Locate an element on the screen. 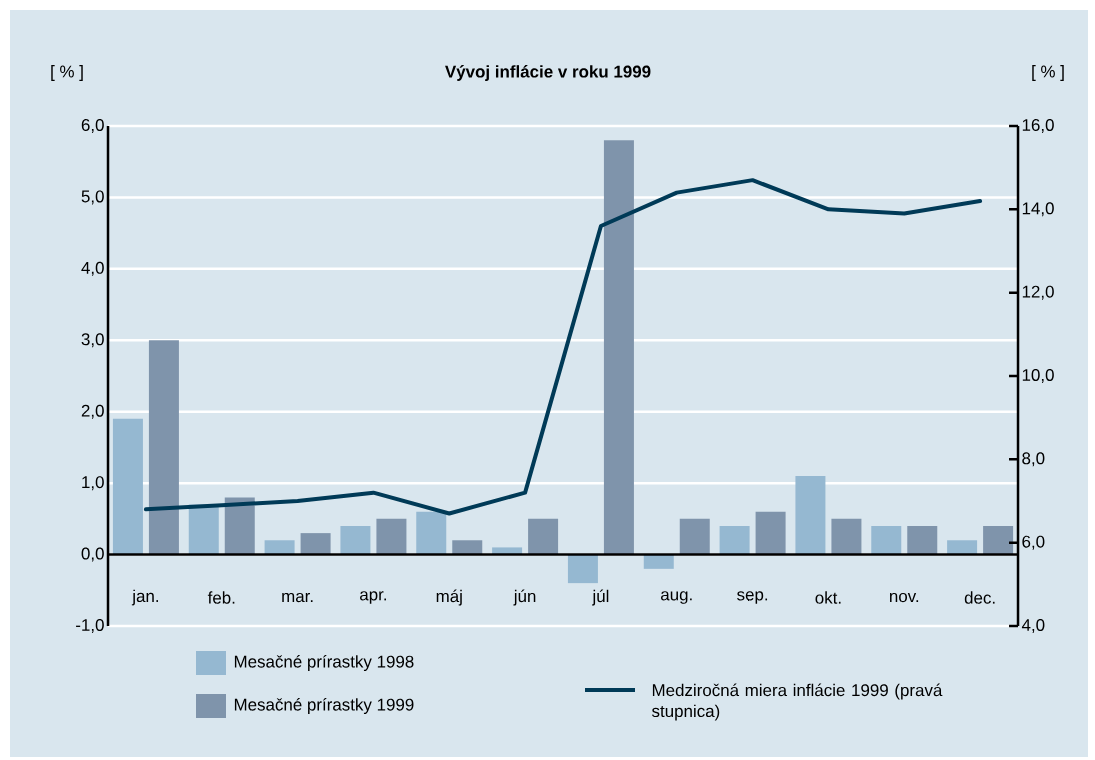  y-tick-label: -1,0 is located at coordinates (90, 625).